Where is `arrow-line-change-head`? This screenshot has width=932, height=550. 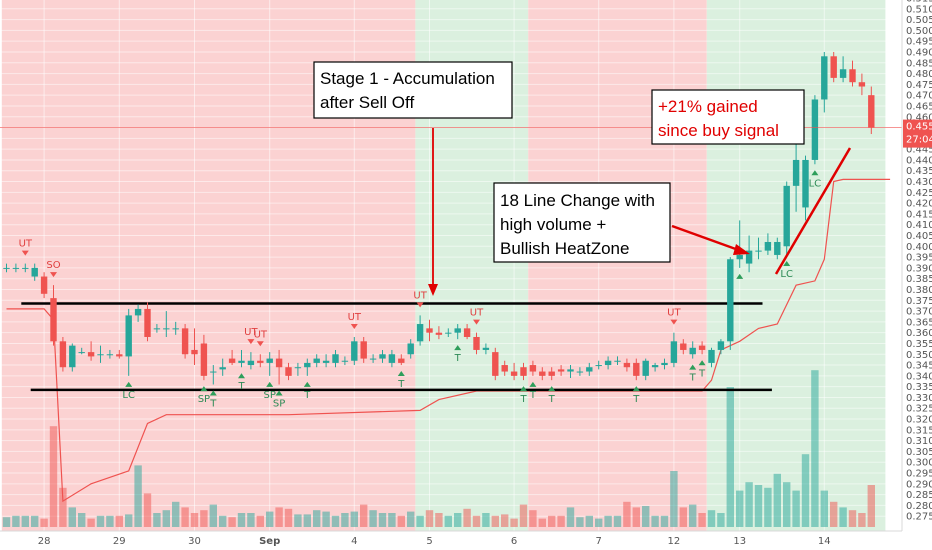
arrow-line-change-head is located at coordinates (741, 249).